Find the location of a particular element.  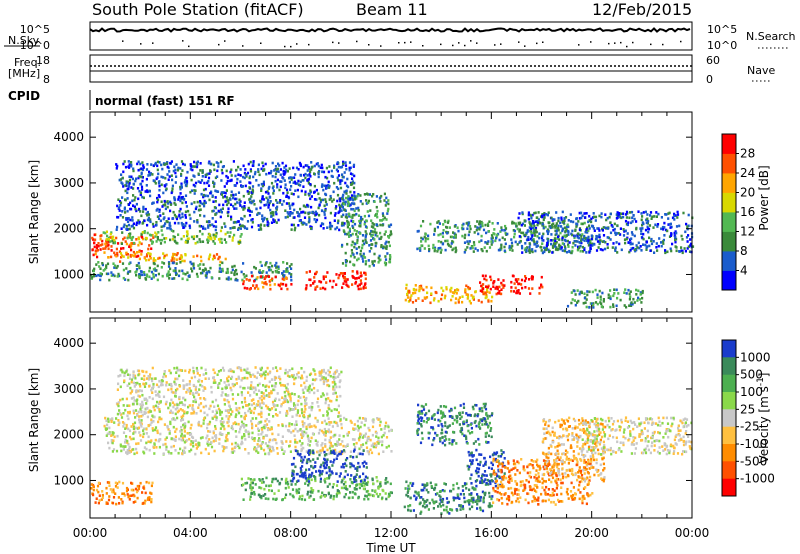

power-colorbar-label: Power [dB] is located at coordinates (764, 197).